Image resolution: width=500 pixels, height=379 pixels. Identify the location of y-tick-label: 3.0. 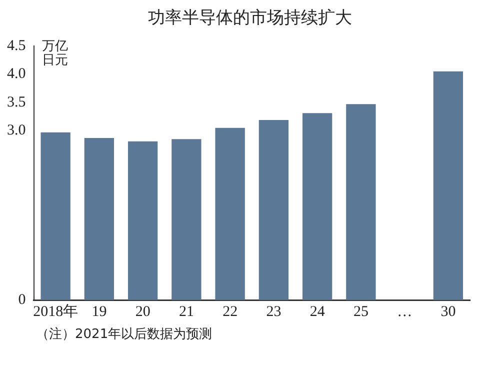
(16, 130).